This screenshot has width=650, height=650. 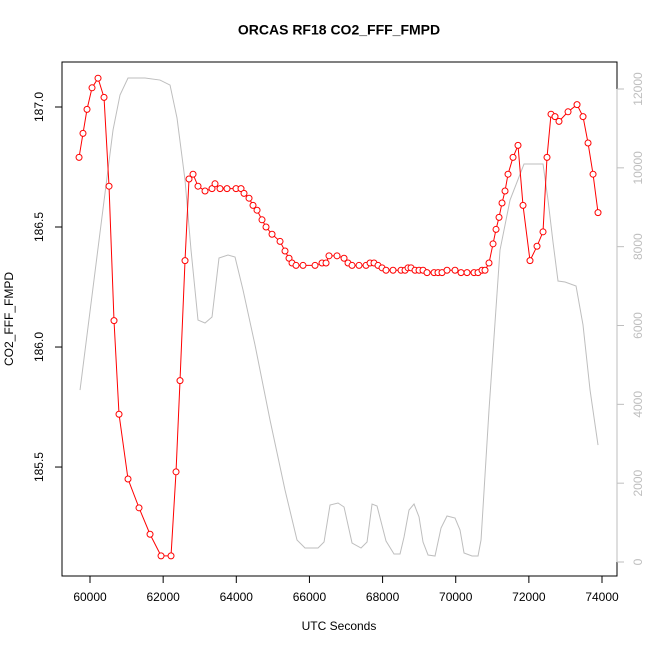 I want to click on x-axis-label: UTC Seconds, so click(x=339, y=626).